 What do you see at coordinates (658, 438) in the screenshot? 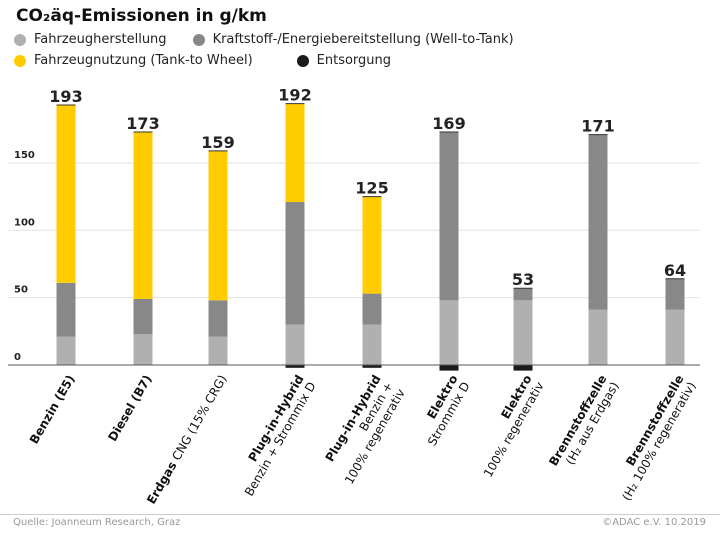
I see `x-axis-label: Brennstoffzelle(H₂ 100% regenerativ)` at bounding box center [658, 438].